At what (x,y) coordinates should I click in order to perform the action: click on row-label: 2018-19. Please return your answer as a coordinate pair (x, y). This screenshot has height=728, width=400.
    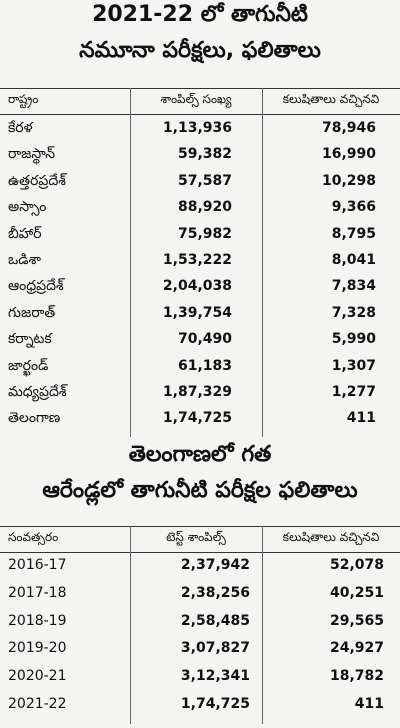
    Looking at the image, I should click on (37, 620).